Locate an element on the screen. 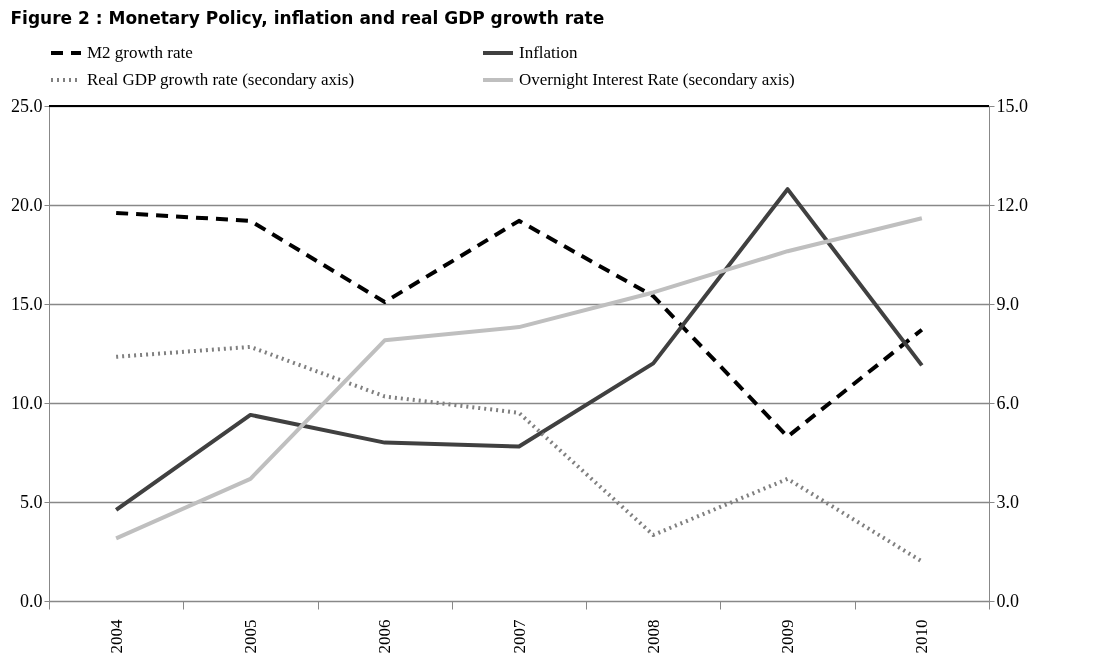 The image size is (1118, 669). y2-tick-label: 15.0 is located at coordinates (1012, 105).